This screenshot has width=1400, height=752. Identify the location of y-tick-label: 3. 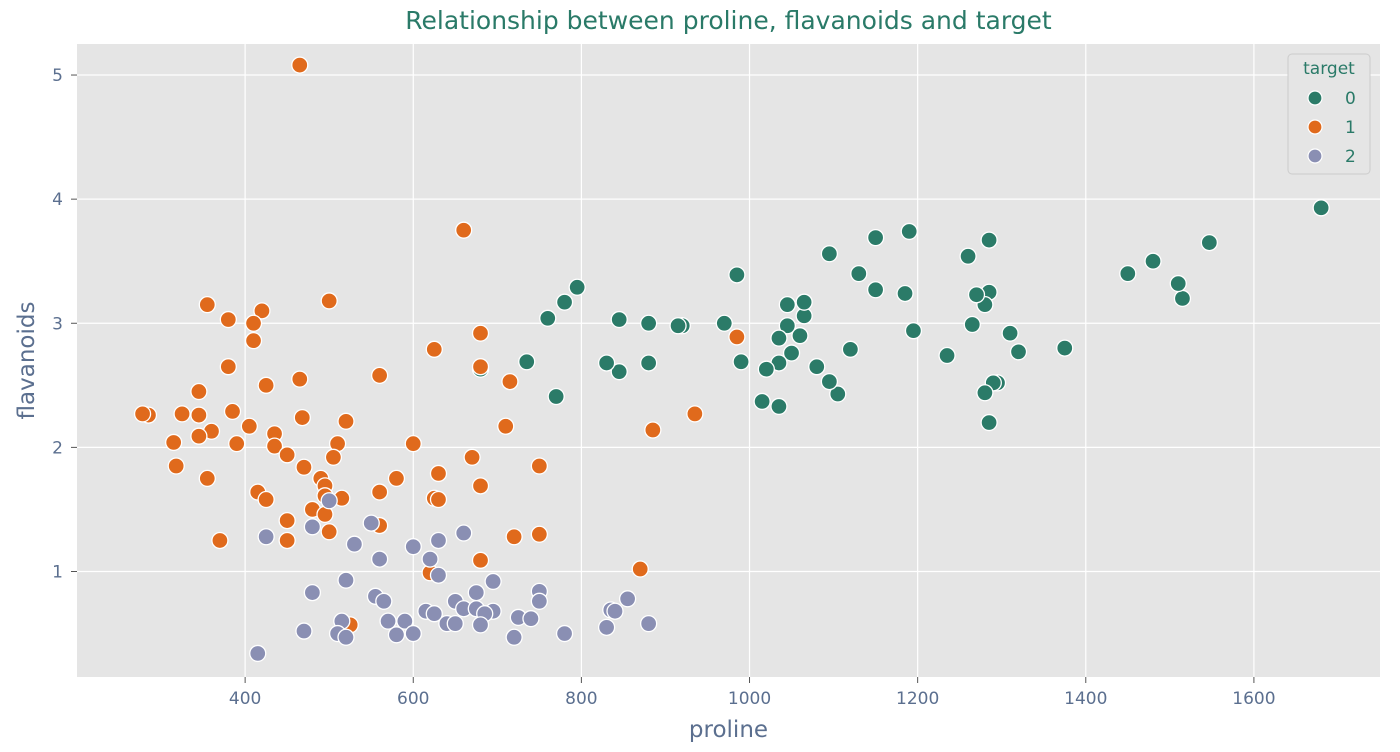
(57, 324).